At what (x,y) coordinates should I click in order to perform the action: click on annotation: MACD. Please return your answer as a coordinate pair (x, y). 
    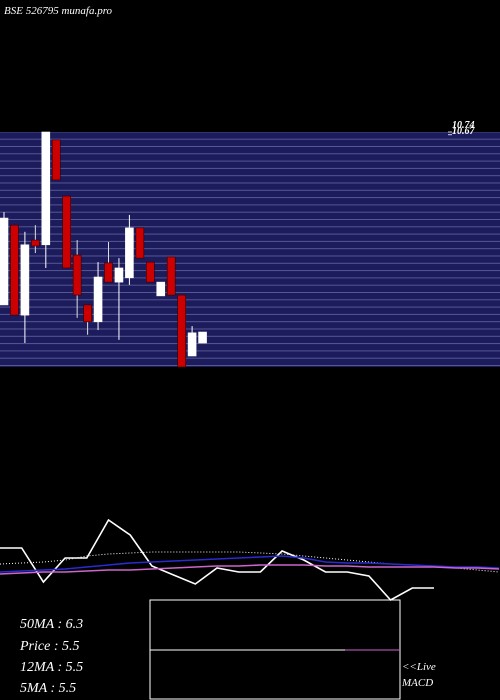
    Looking at the image, I should click on (417, 683).